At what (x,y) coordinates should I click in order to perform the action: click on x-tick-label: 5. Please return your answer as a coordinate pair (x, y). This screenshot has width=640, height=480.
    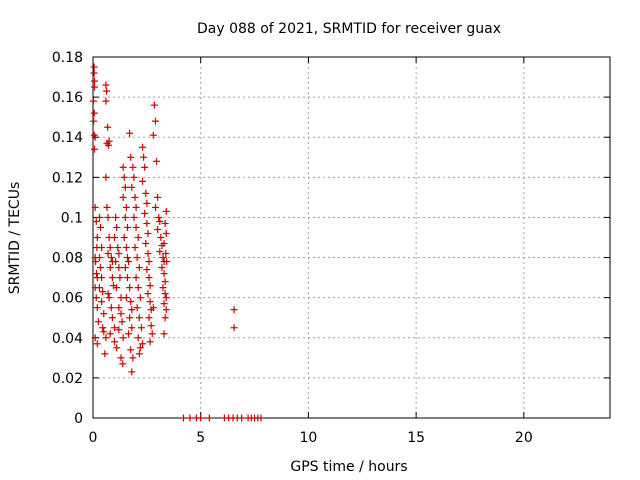
    Looking at the image, I should click on (200, 438).